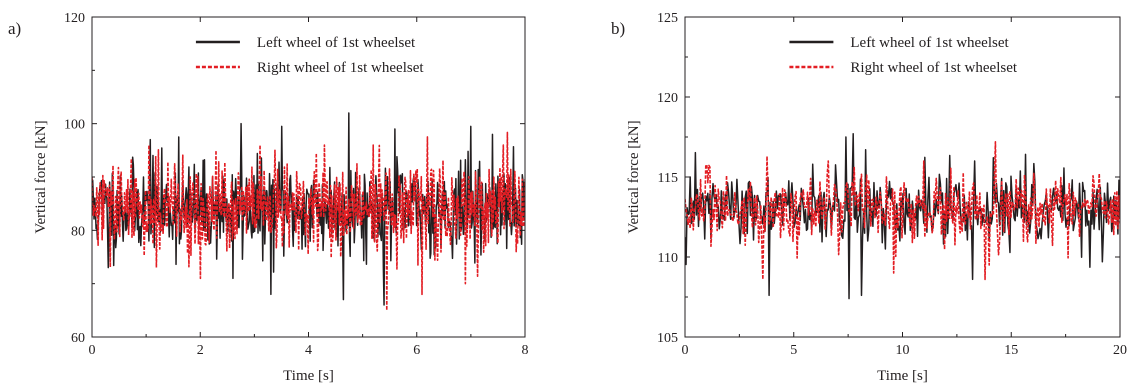 The height and width of the screenshot is (384, 1130). What do you see at coordinates (14, 28) in the screenshot?
I see `panel-label: a)` at bounding box center [14, 28].